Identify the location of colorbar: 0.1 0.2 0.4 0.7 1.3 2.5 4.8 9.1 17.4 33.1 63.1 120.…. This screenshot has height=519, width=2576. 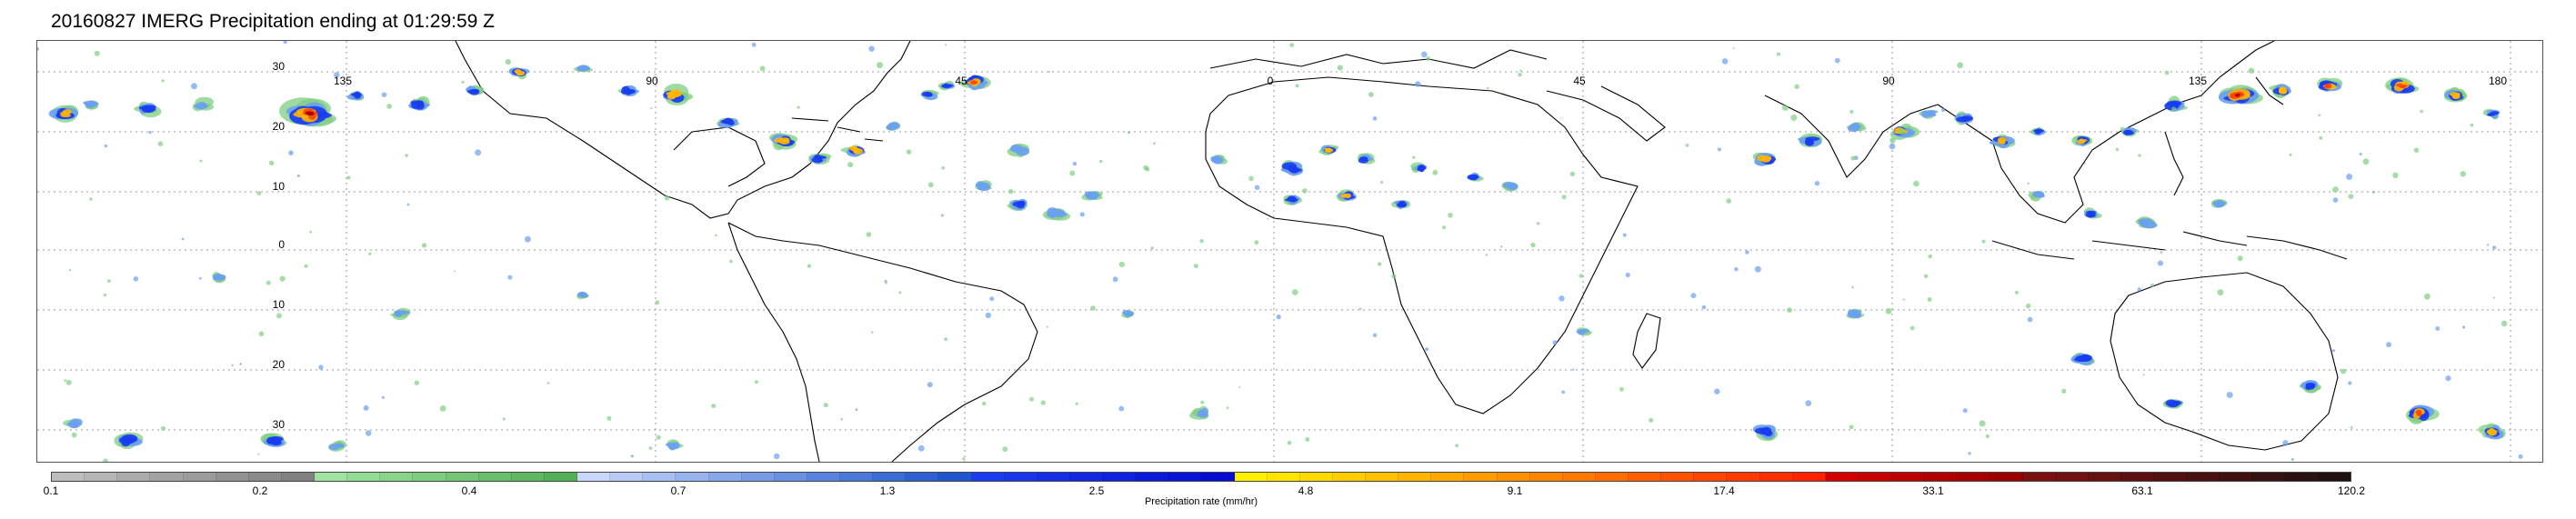
(1204, 494).